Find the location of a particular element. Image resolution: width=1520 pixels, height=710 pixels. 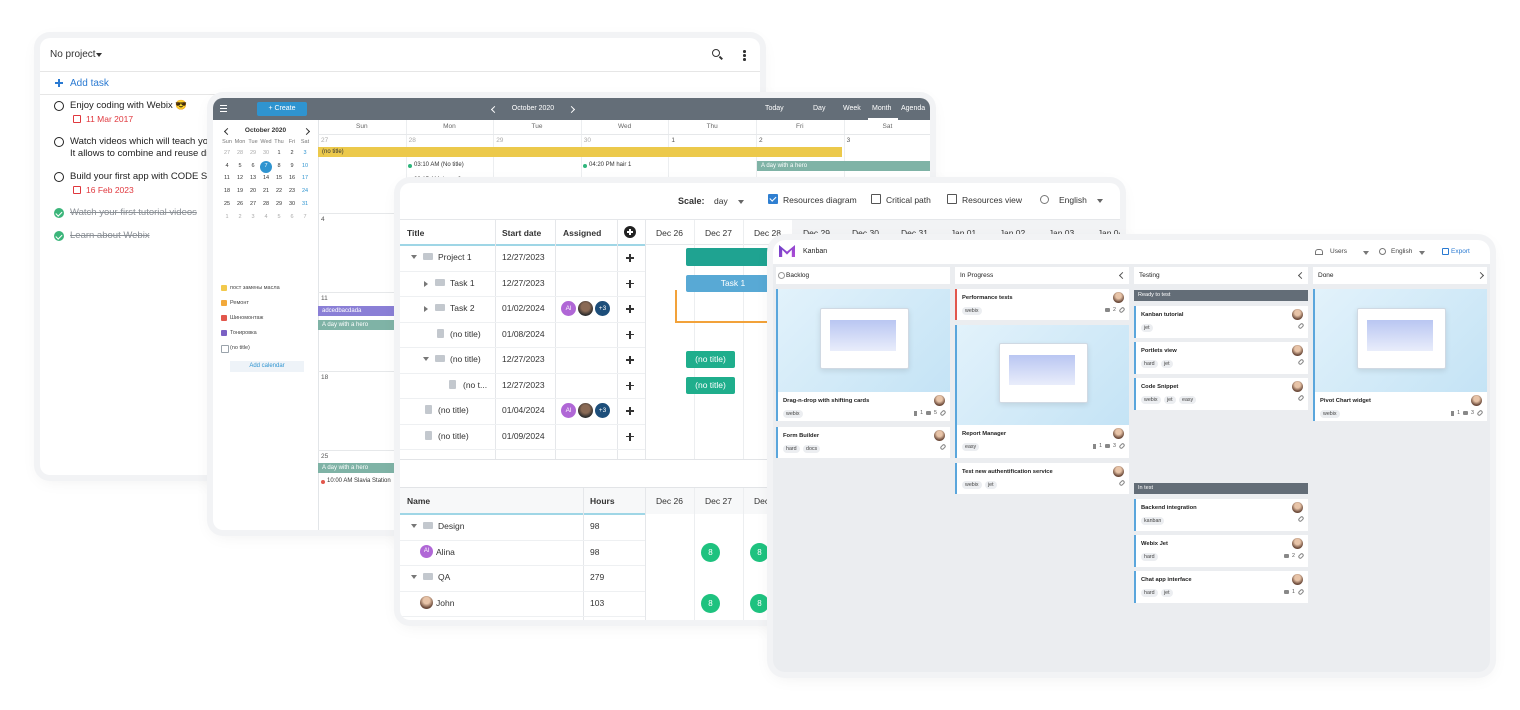

mini-date: 13 is located at coordinates (253, 178).